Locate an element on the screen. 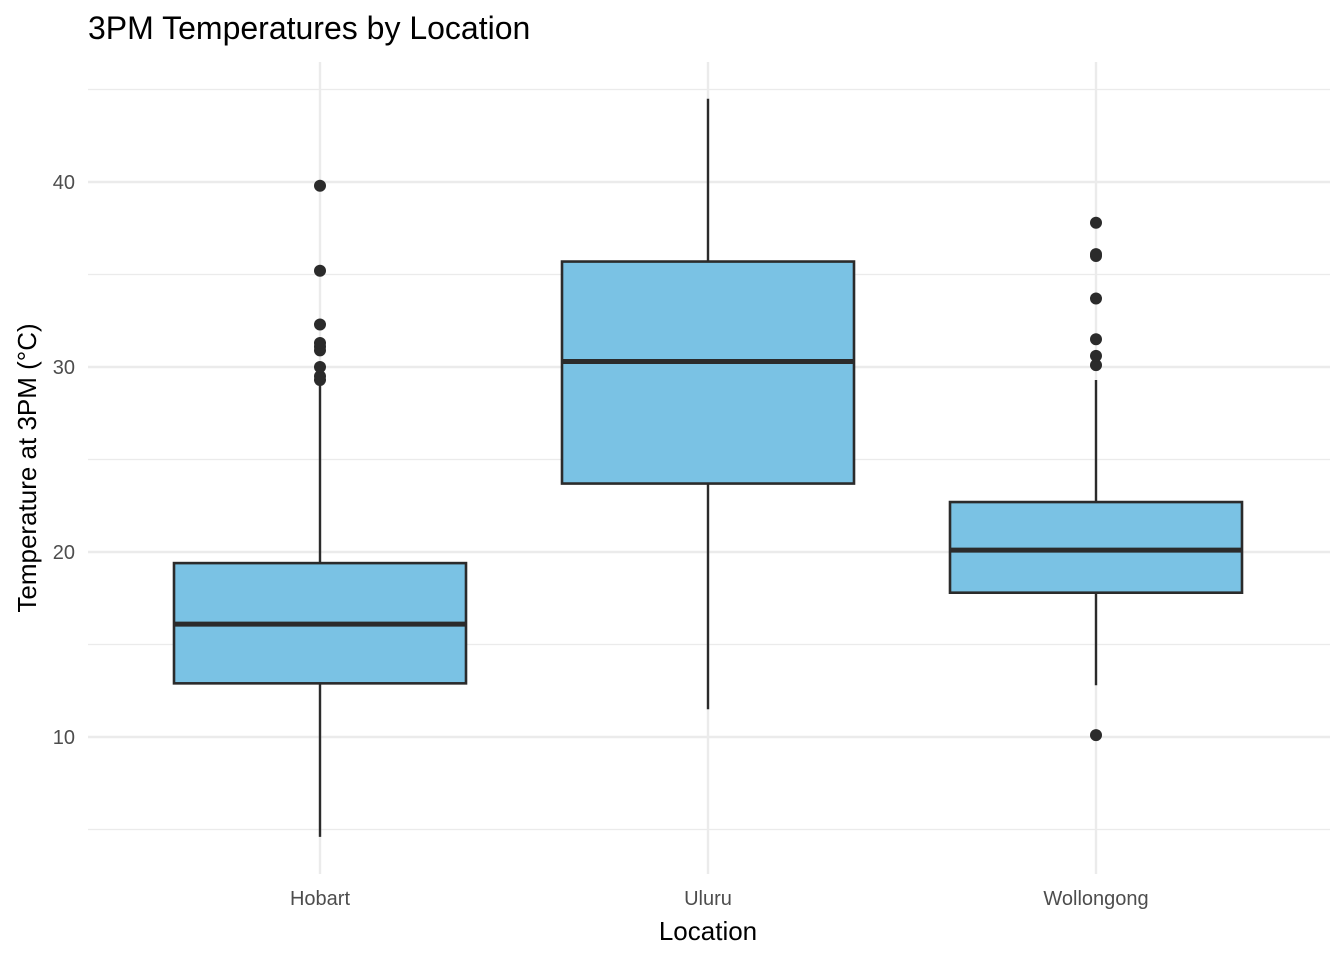 The height and width of the screenshot is (960, 1344). chart-title: 3PM Temperatures by Location is located at coordinates (309, 28).